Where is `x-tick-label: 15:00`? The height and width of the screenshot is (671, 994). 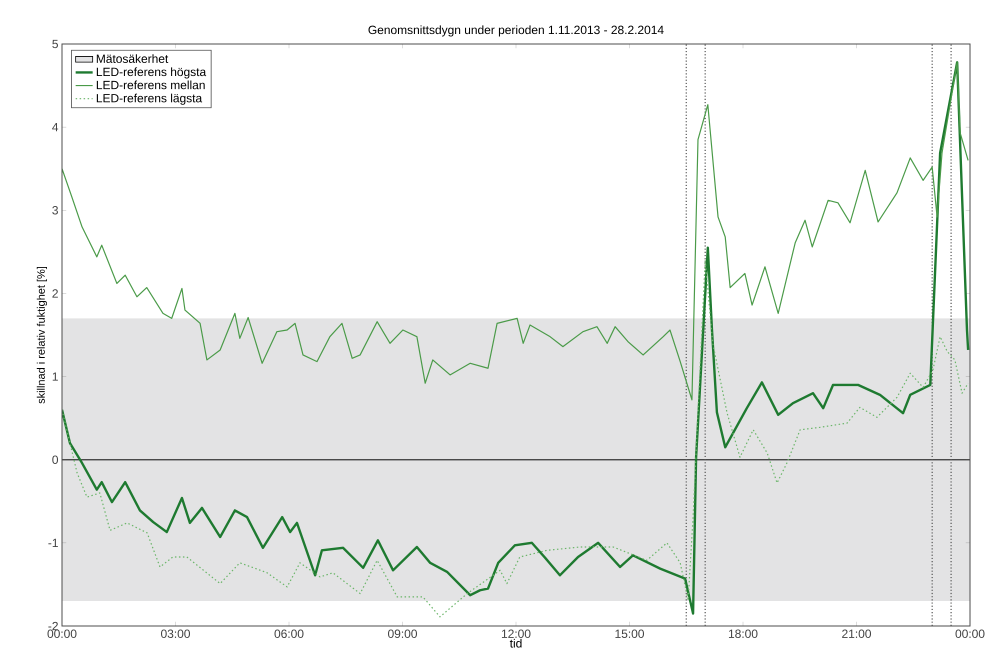 x-tick-label: 15:00 is located at coordinates (629, 634).